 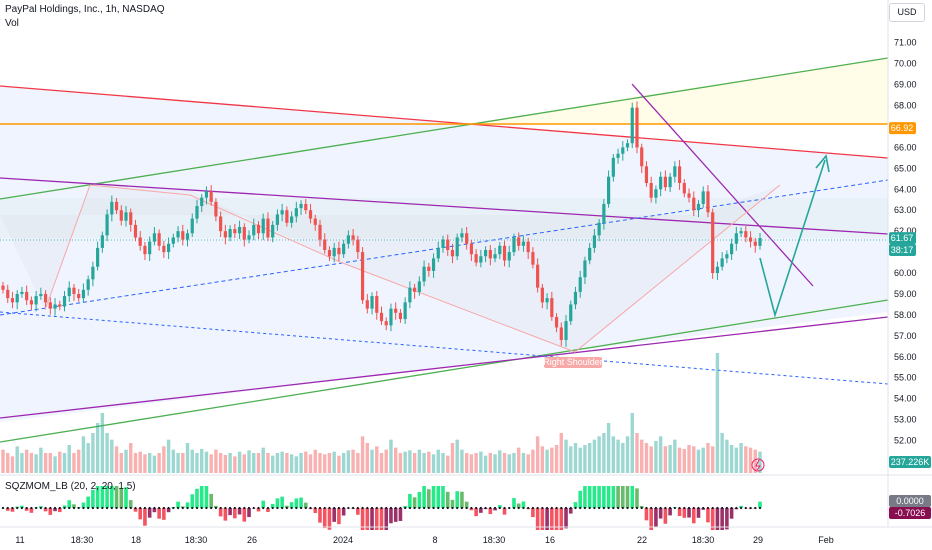 What do you see at coordinates (907, 12) in the screenshot?
I see `currency-button: USD` at bounding box center [907, 12].